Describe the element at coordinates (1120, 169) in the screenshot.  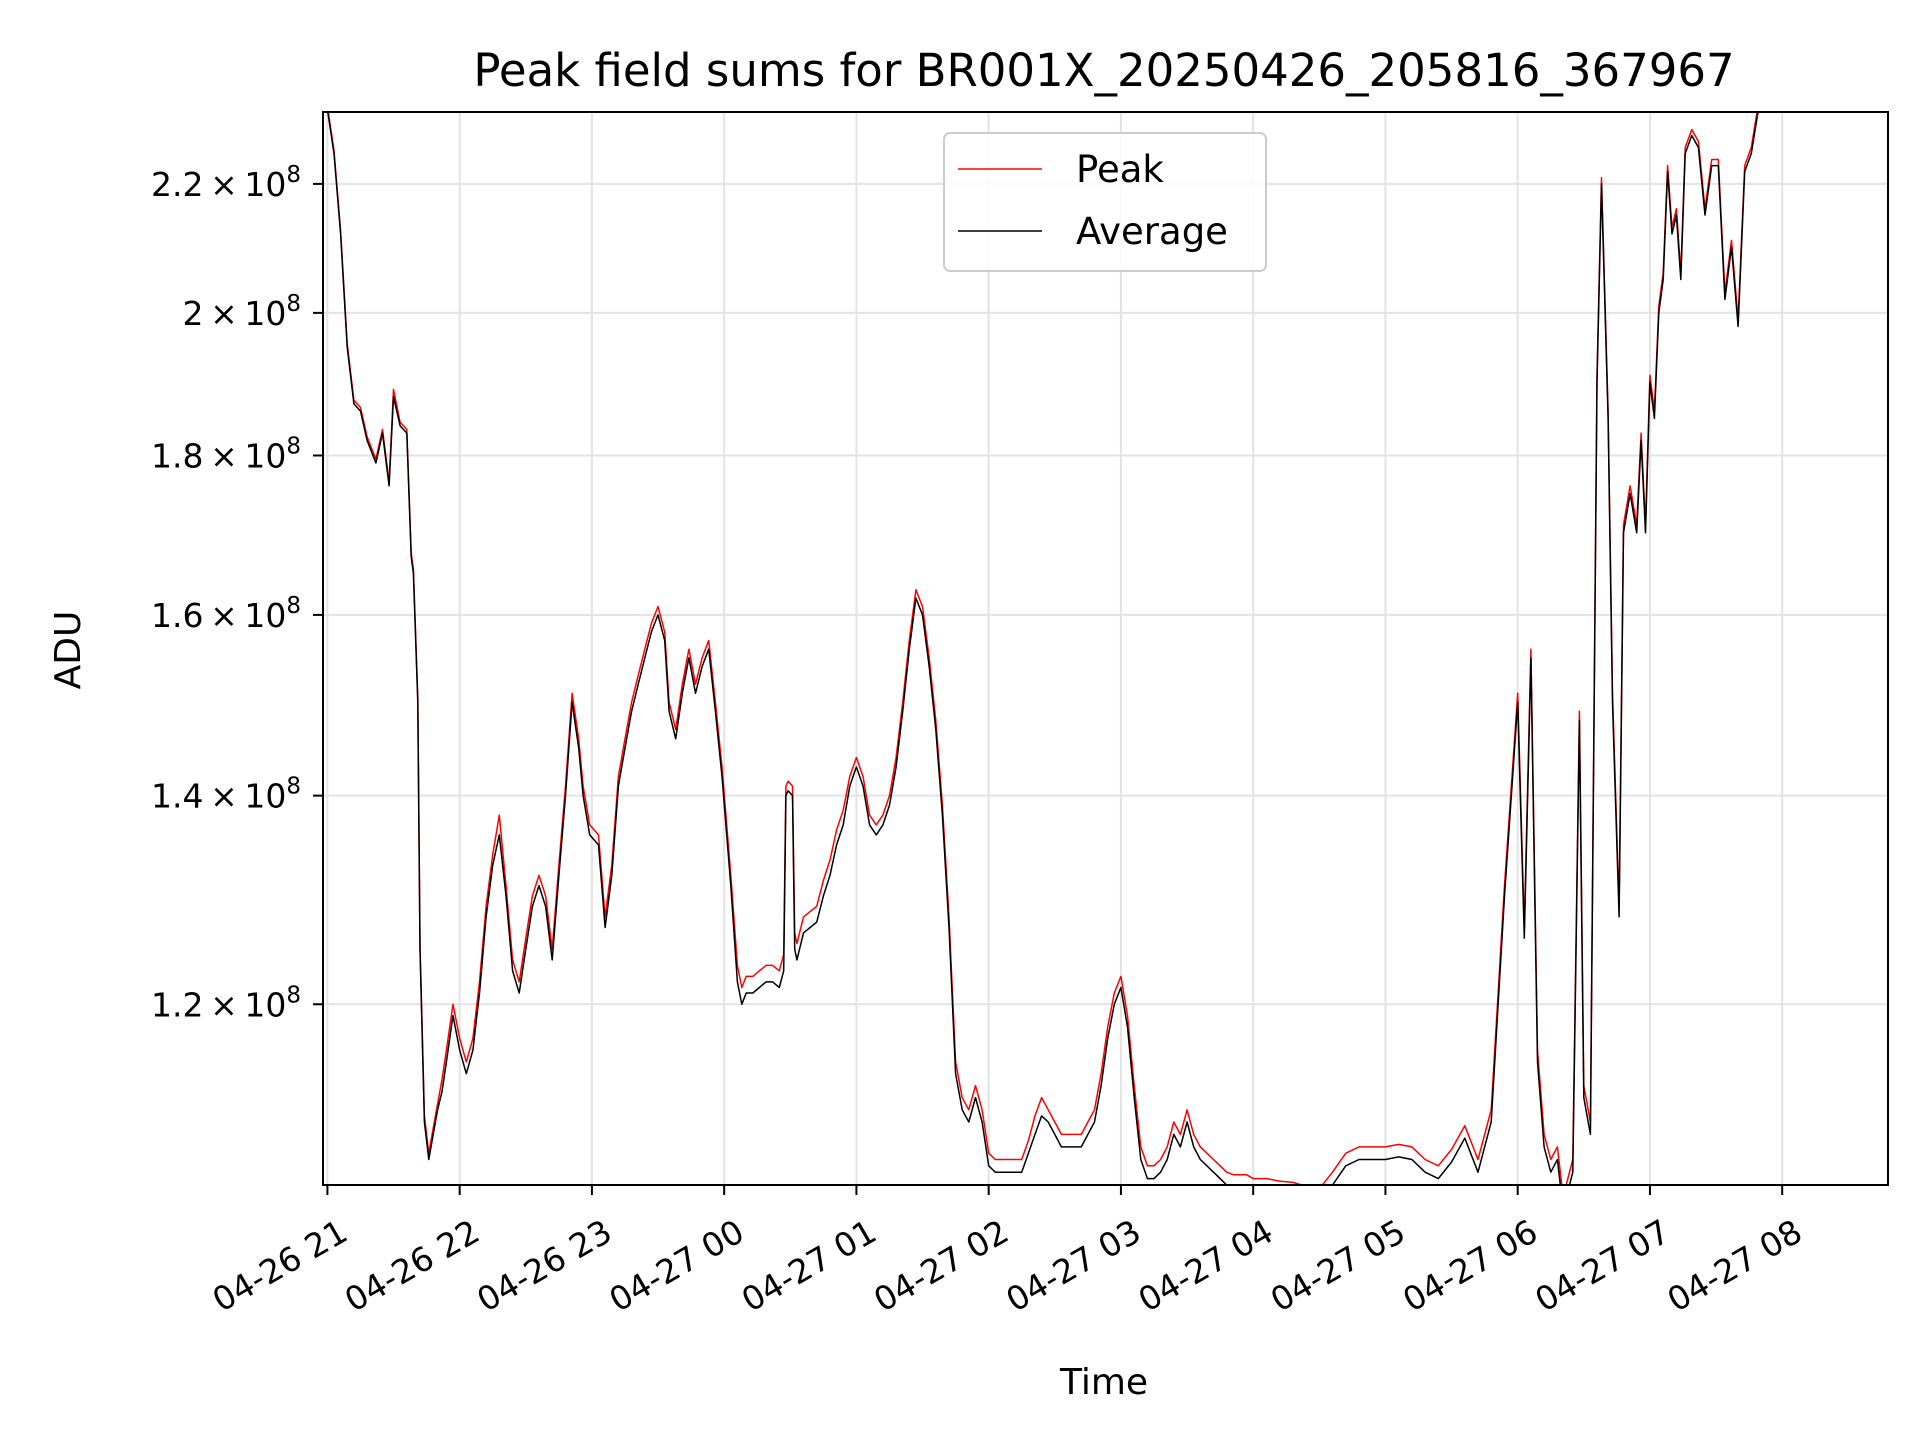
I see `legend-label-peak: Peak` at that location.